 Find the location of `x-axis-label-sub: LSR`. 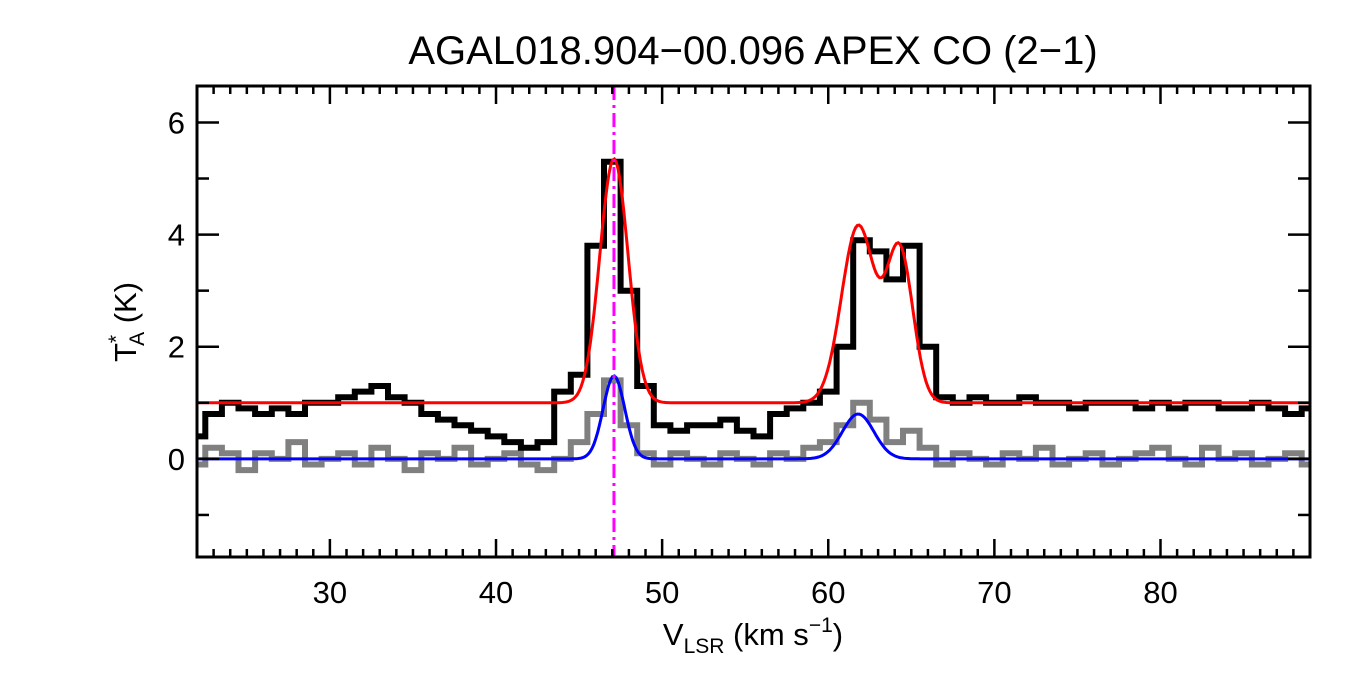

x-axis-label-sub: LSR is located at coordinates (704, 646).